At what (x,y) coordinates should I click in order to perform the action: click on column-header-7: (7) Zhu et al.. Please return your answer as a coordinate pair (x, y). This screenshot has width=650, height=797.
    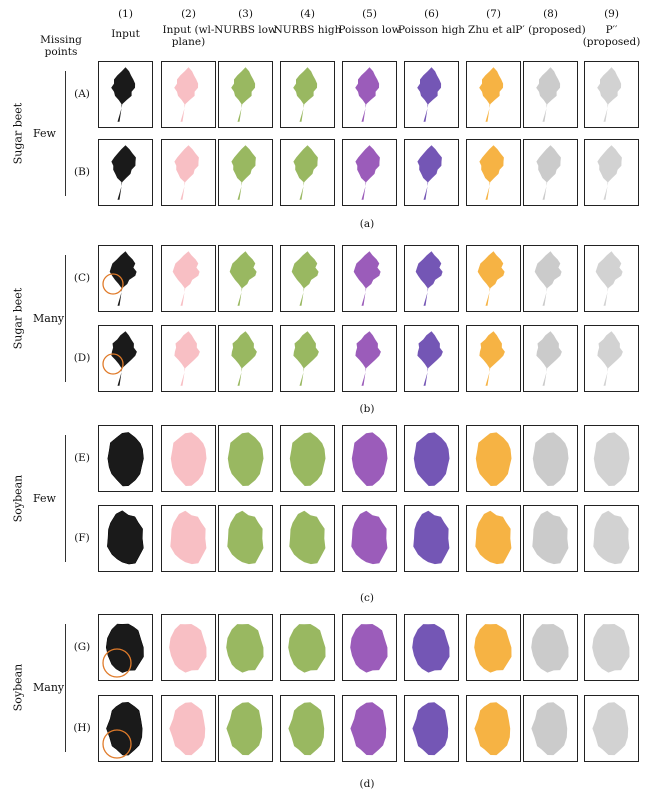
    Looking at the image, I should click on (493, 22).